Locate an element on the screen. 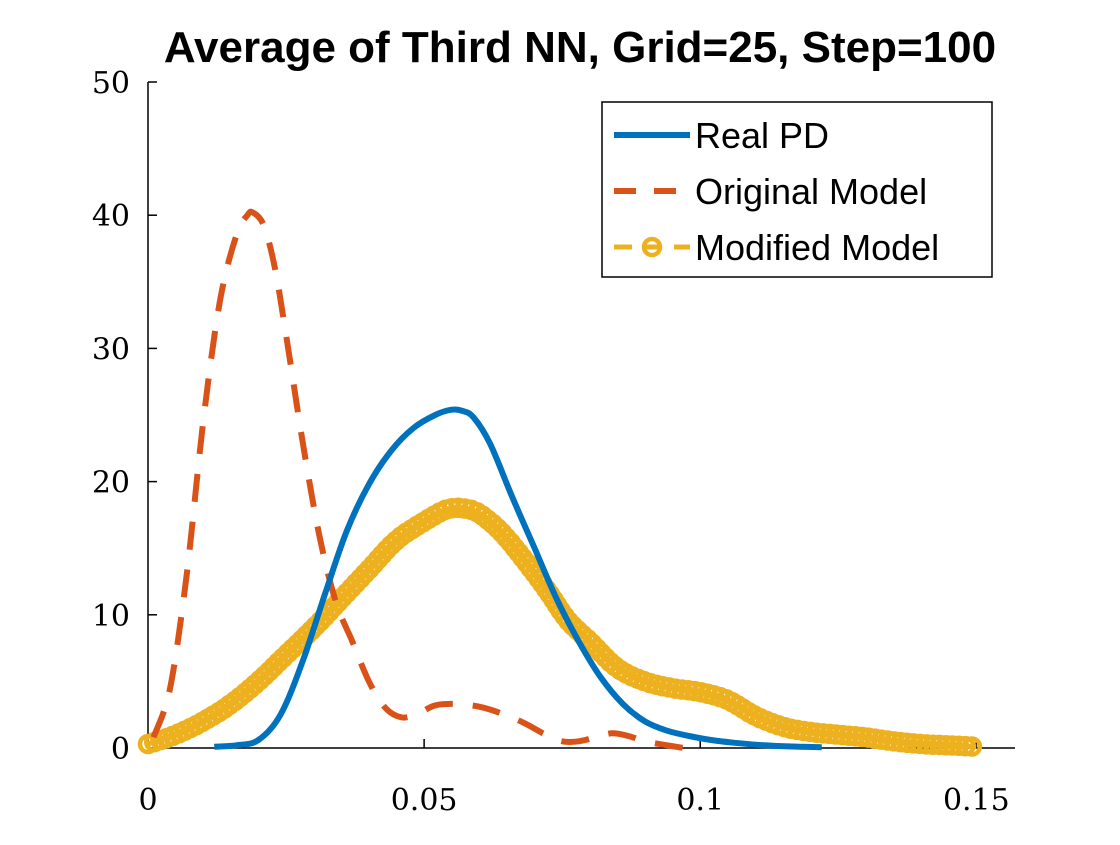  legend-label-original-model: Original Model is located at coordinates (811, 191).